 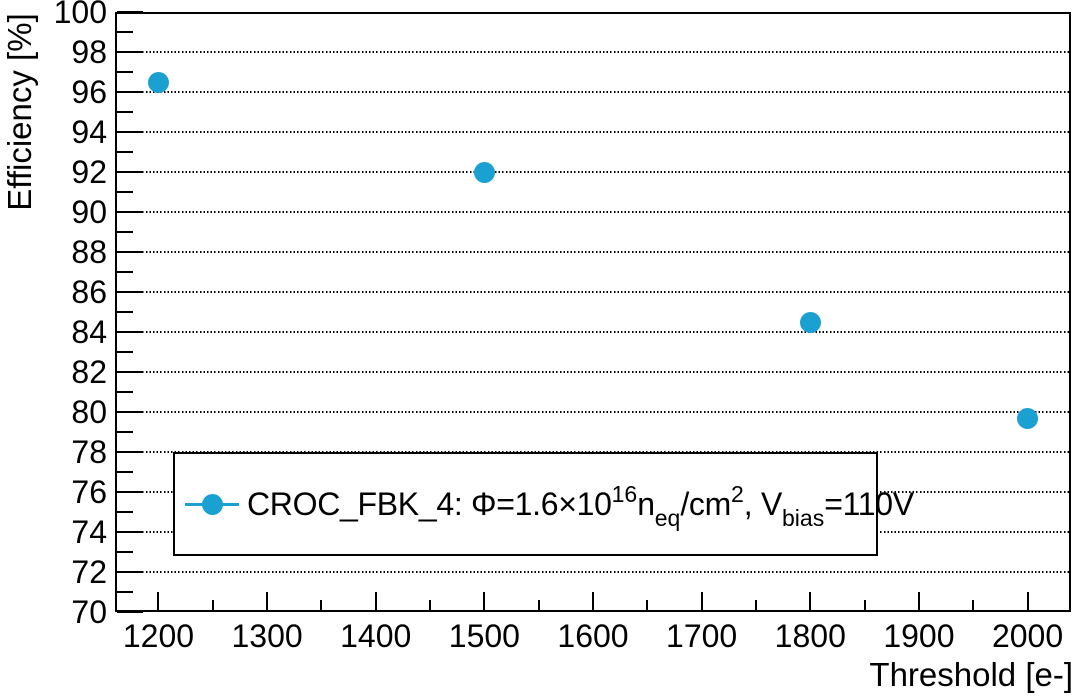 What do you see at coordinates (918, 601) in the screenshot?
I see `x-major-tick-1900` at bounding box center [918, 601].